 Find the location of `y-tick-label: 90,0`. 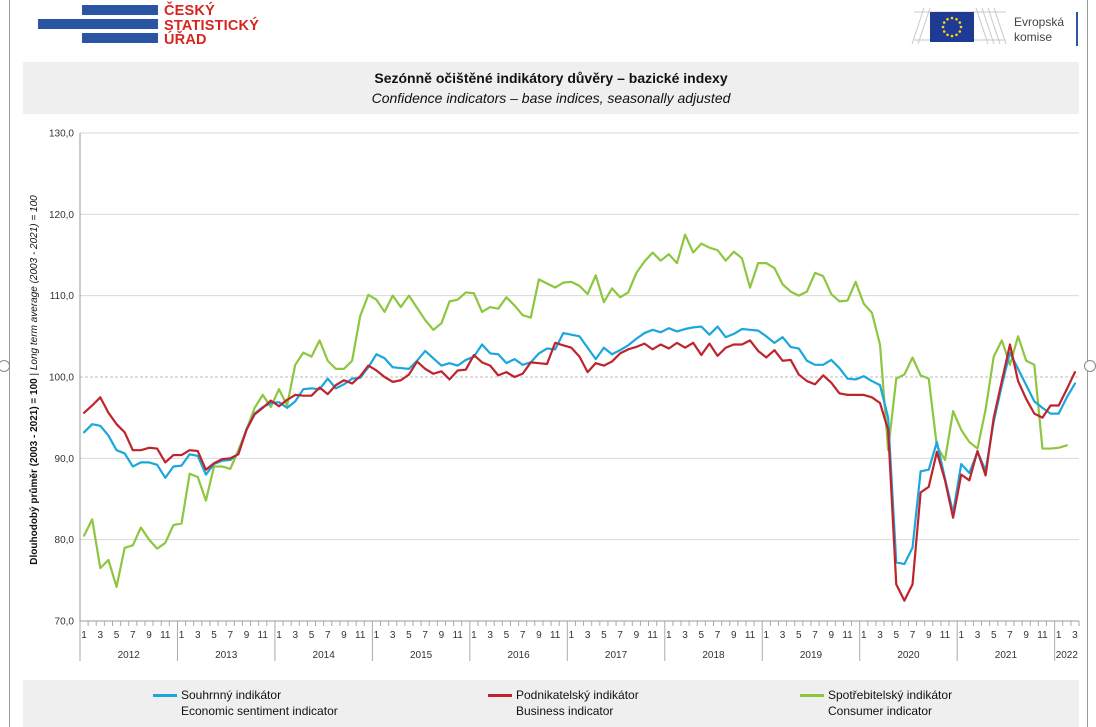

y-tick-label: 90,0 is located at coordinates (65, 459).